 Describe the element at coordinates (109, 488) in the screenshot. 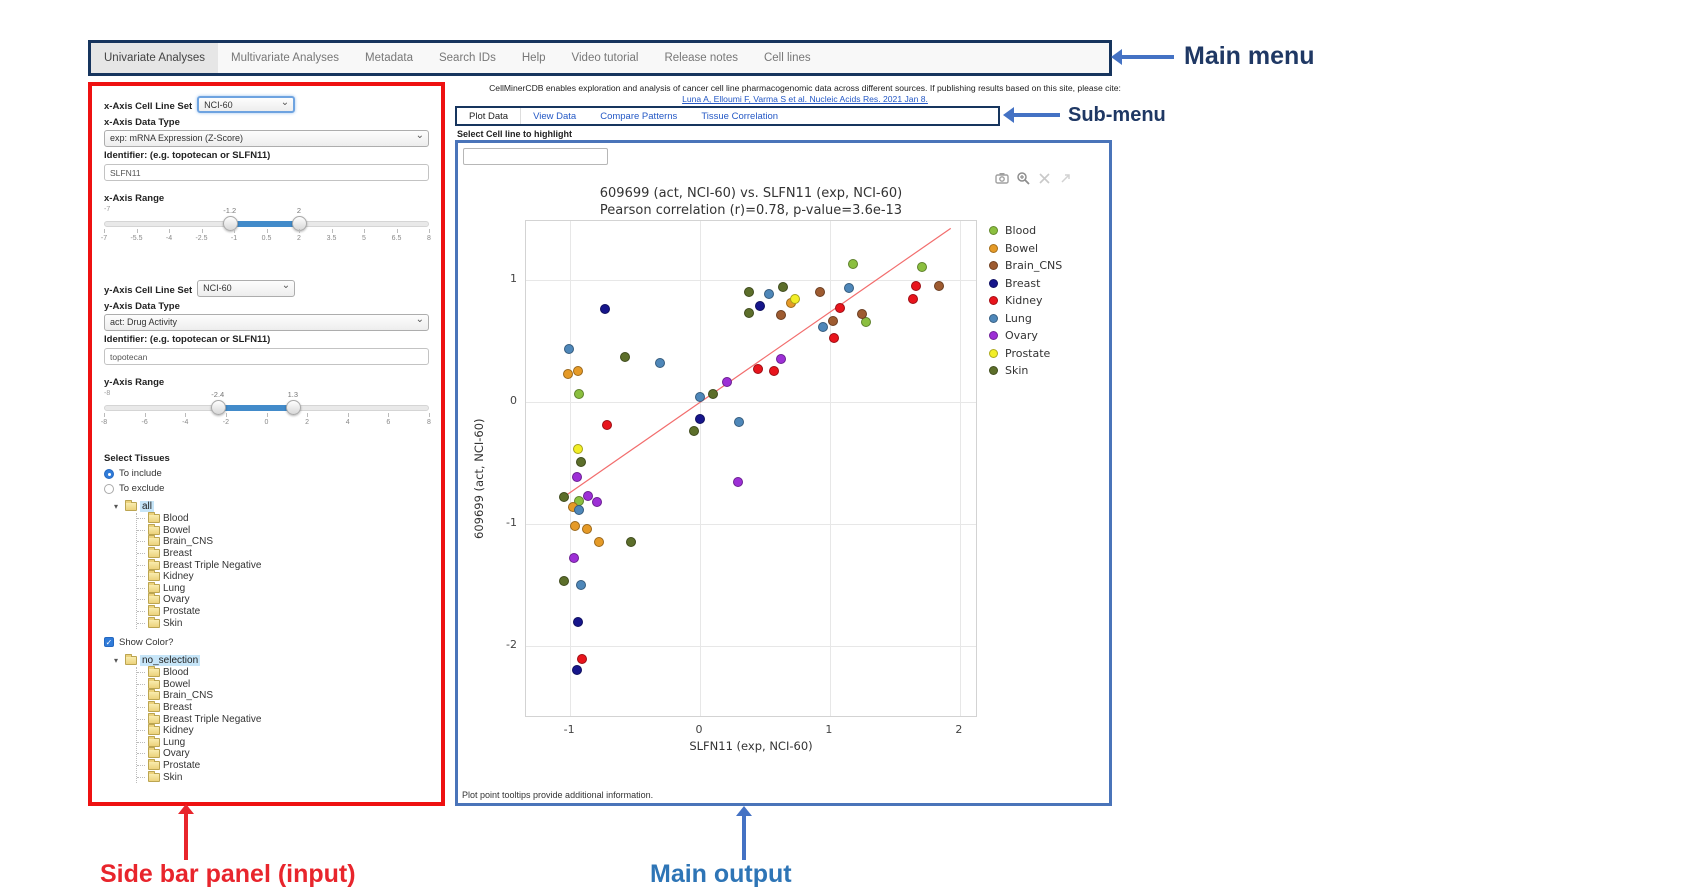

I see `radio-exclude-control` at that location.